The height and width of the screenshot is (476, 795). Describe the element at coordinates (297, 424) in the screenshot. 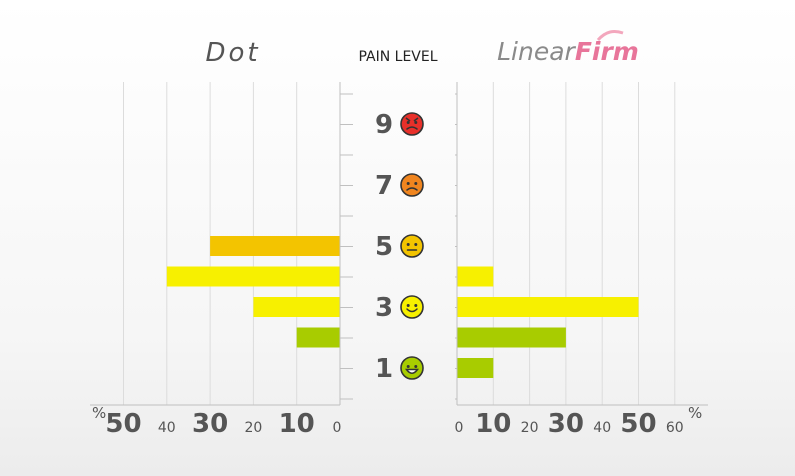

I see `x-tick-label-left: 10` at that location.